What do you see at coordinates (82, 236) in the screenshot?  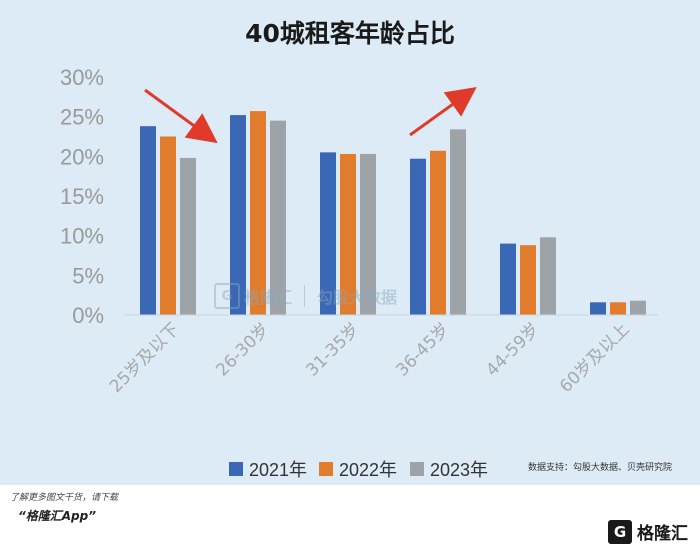 I see `y-tick-label: 10%` at bounding box center [82, 236].